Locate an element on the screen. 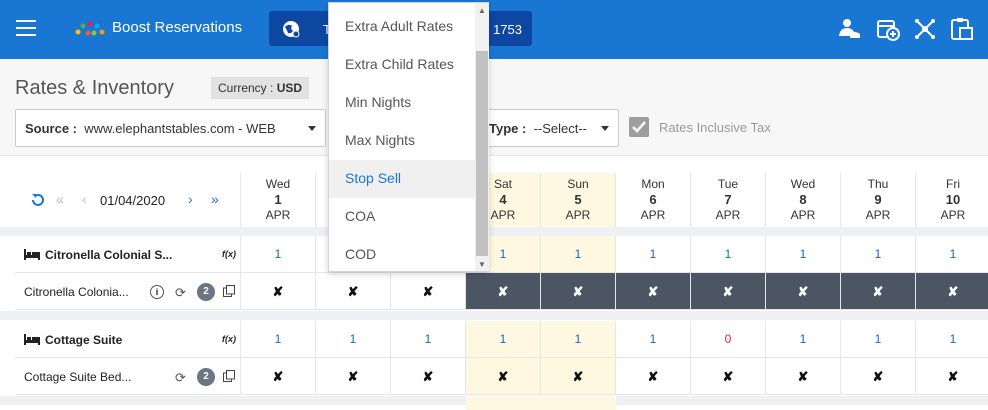  dropdown-option: COD is located at coordinates (361, 254).